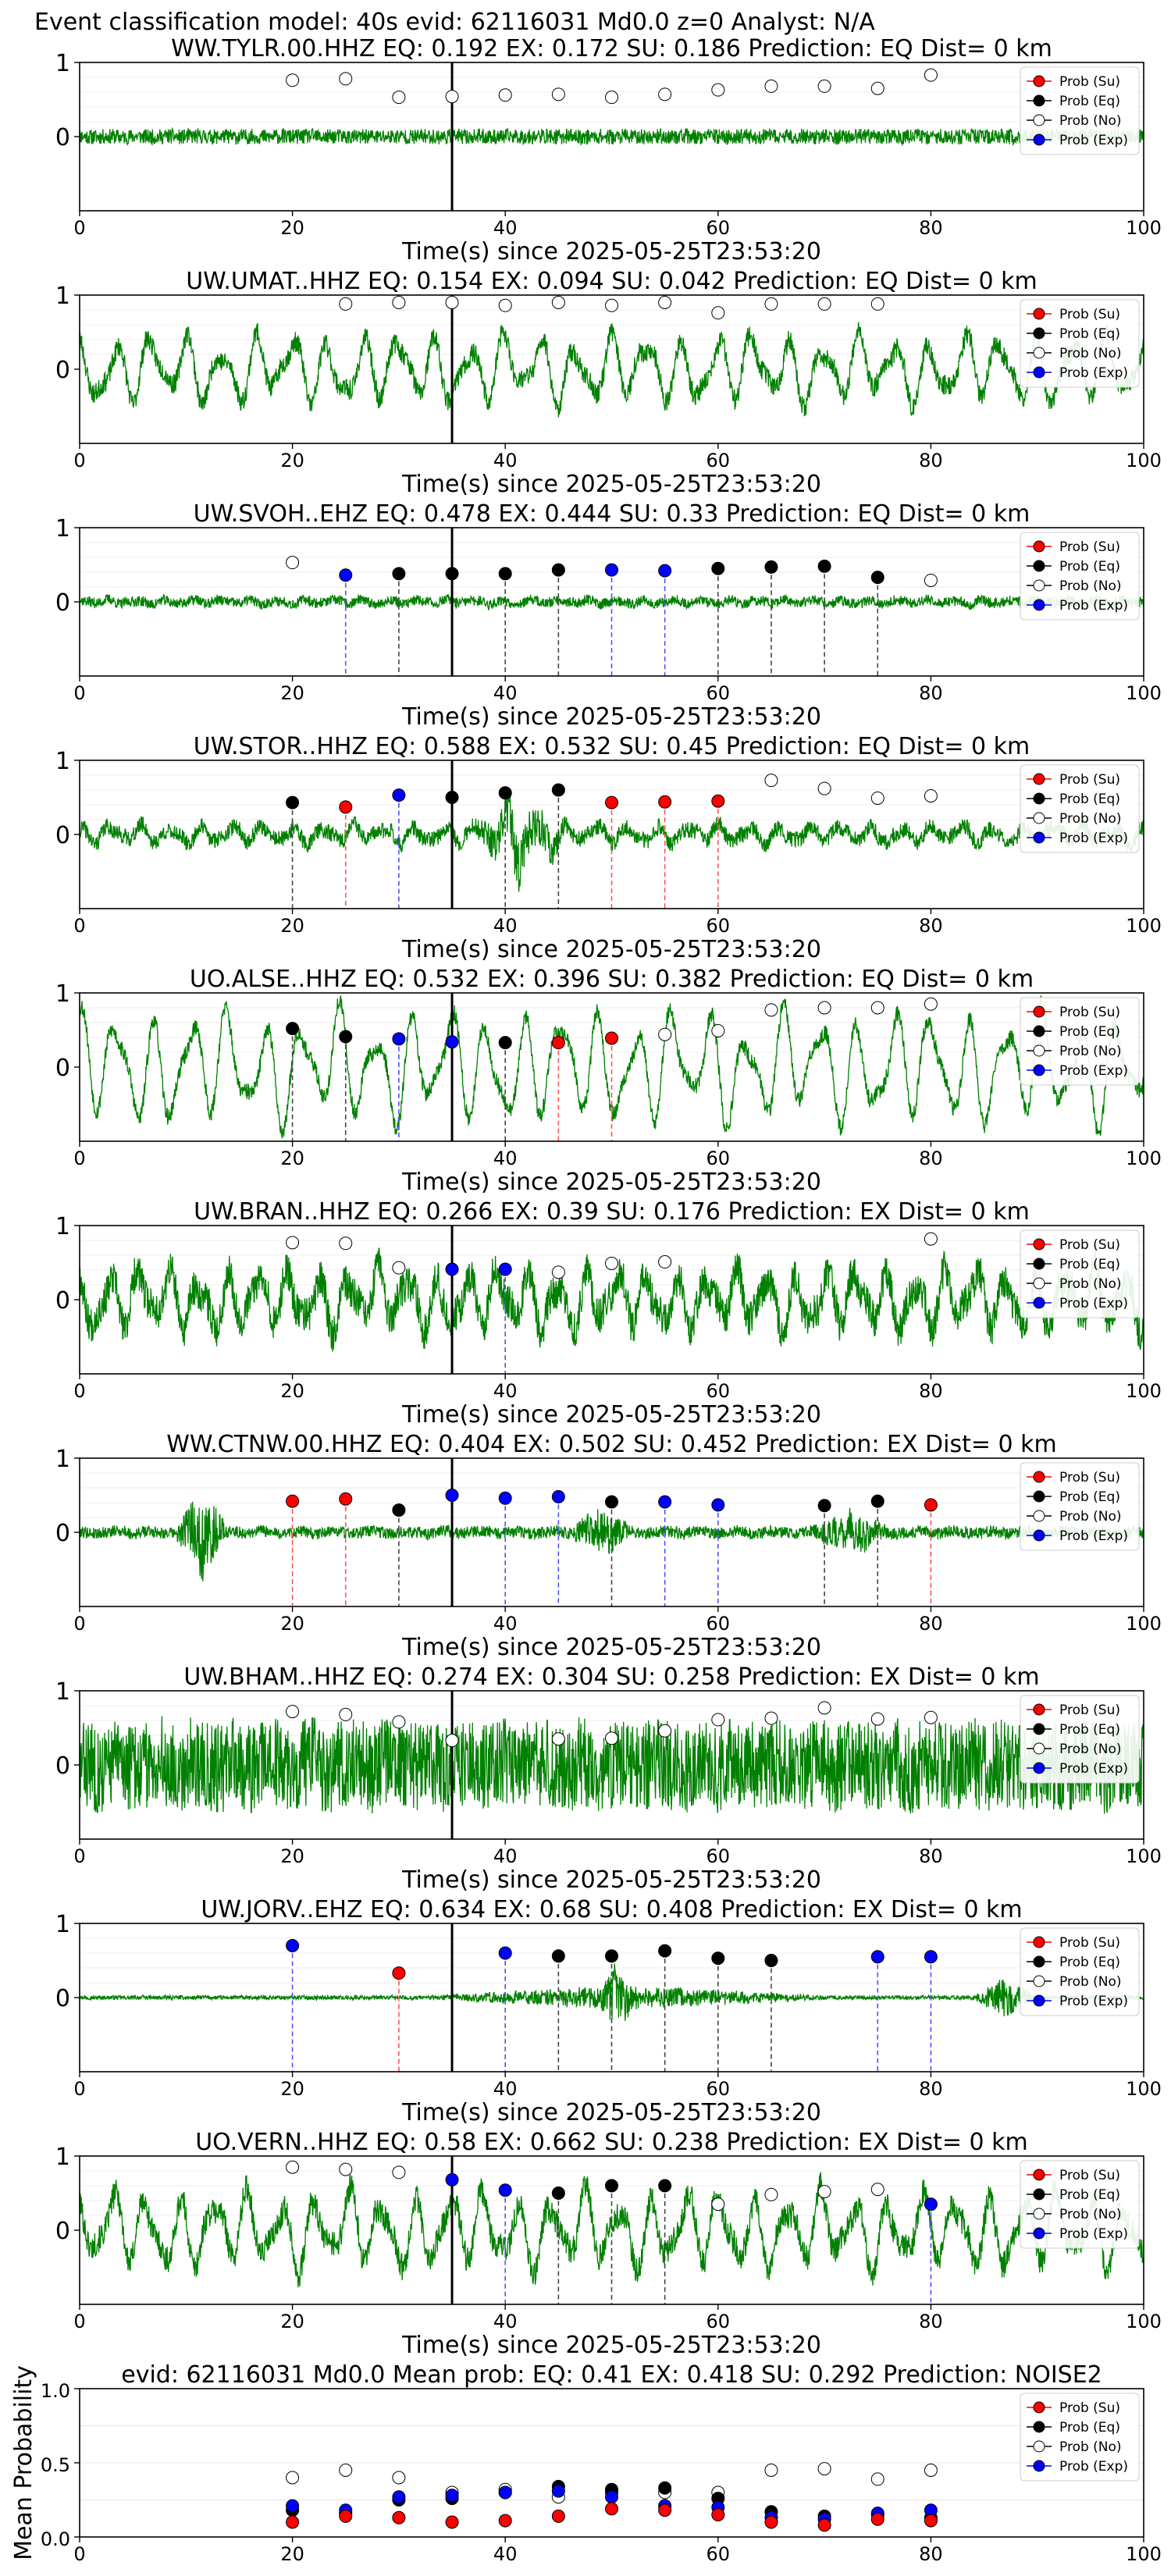  Describe the element at coordinates (1093, 2234) in the screenshot. I see `legend-label-exp: Prob (Exp)` at that location.